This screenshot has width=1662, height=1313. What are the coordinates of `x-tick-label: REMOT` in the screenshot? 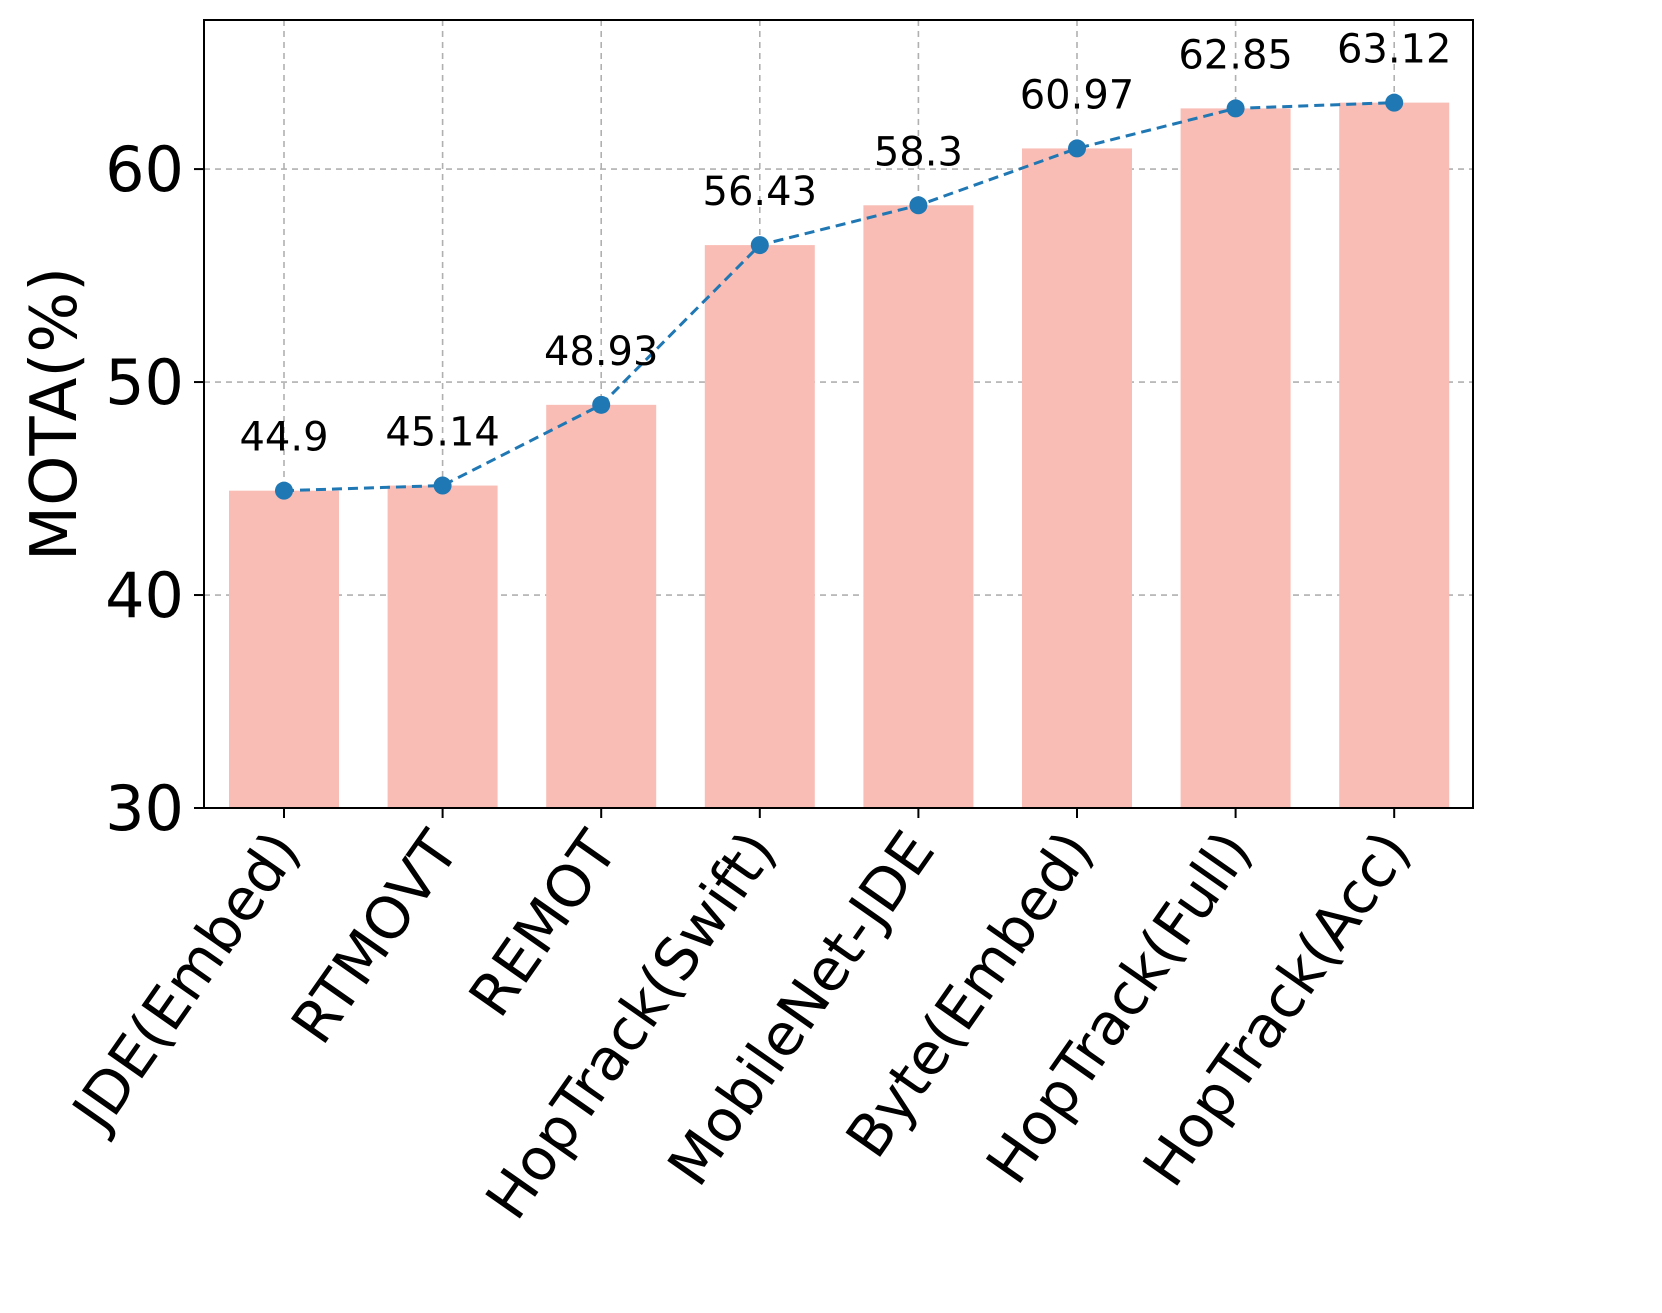 It's located at (543, 924).